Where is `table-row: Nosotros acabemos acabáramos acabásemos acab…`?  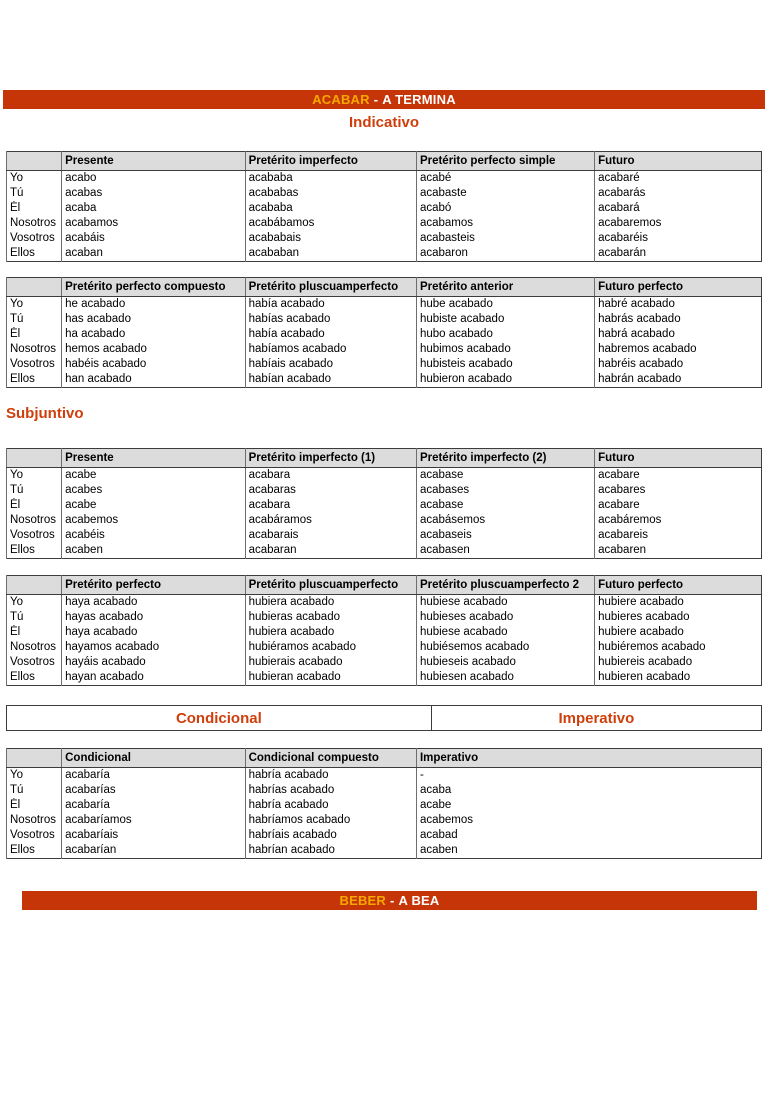 table-row: Nosotros acabemos acabáramos acabásemos acab… is located at coordinates (383, 520).